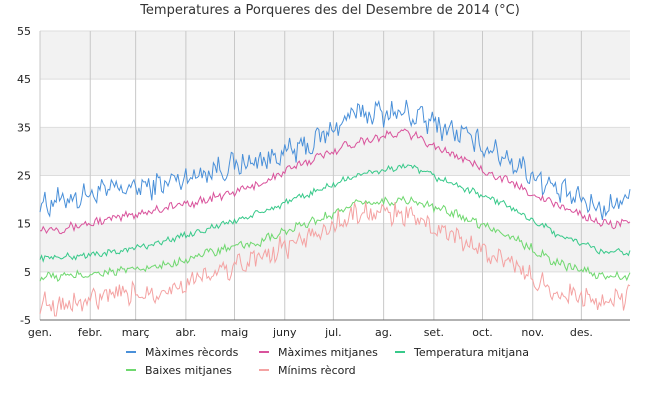  I want to click on y-tick-label: 15, so click(24, 224).